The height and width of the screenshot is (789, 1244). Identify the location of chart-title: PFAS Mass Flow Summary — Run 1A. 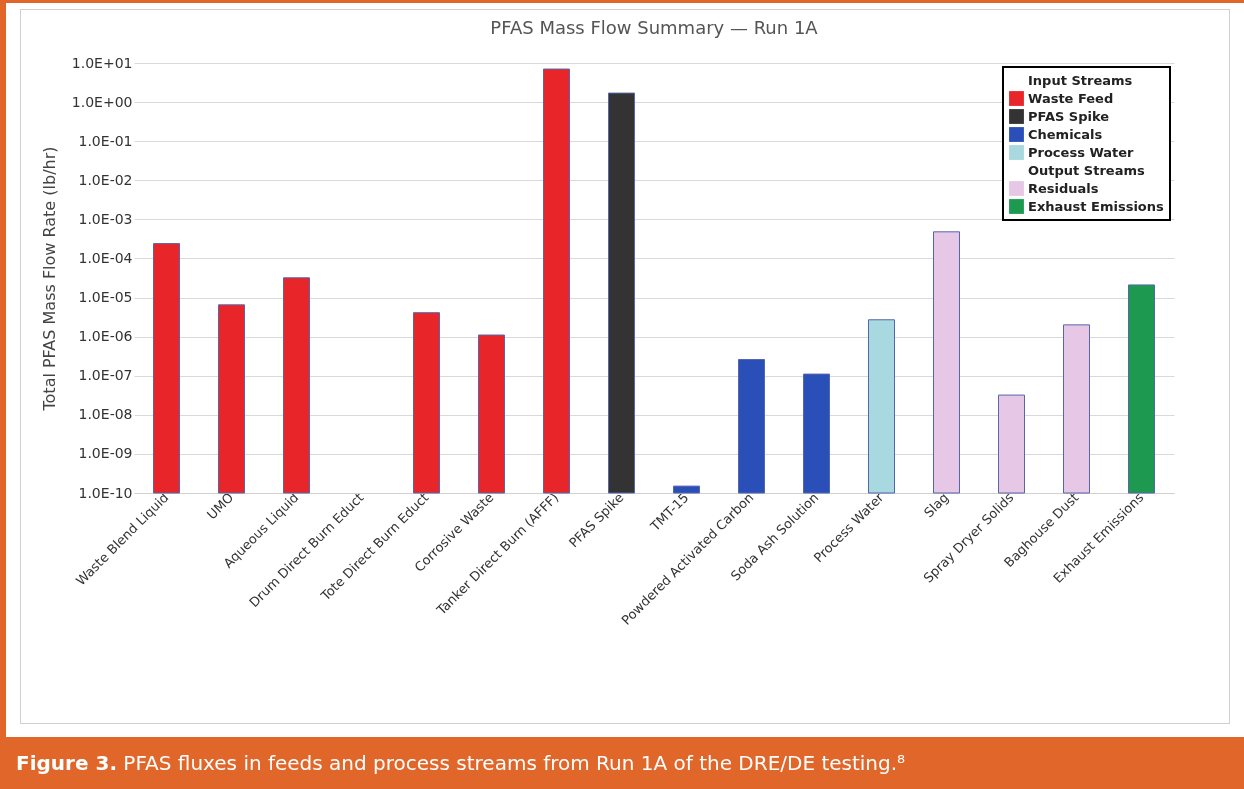
(654, 27).